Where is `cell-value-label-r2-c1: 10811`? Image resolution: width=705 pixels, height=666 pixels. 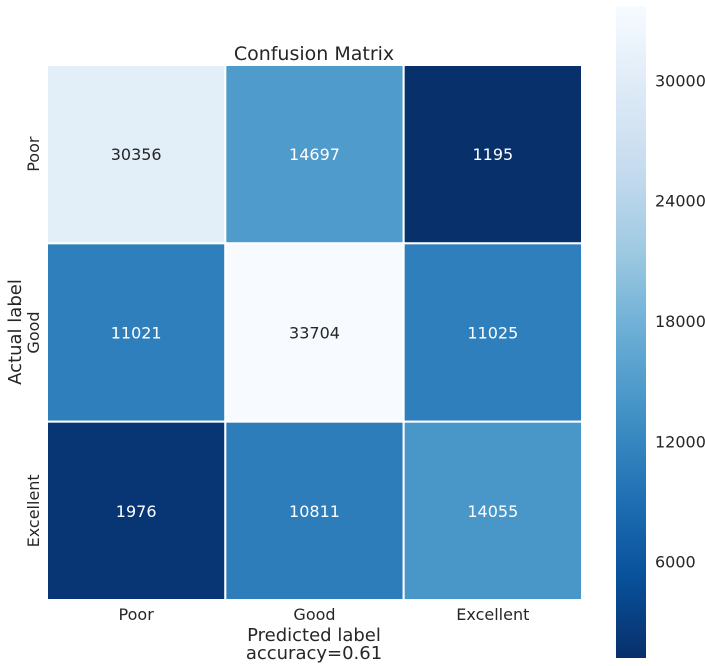
cell-value-label-r2-c1: 10811 is located at coordinates (314, 511).